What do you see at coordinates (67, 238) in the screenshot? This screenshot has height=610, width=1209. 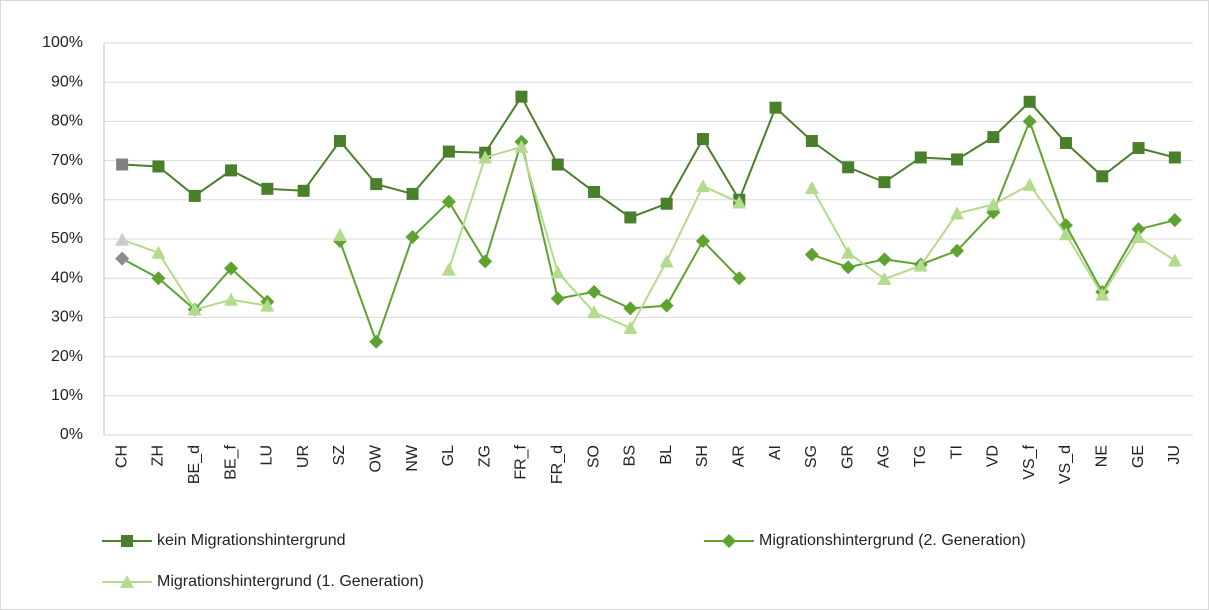 I see `y-tick-label: 50%` at bounding box center [67, 238].